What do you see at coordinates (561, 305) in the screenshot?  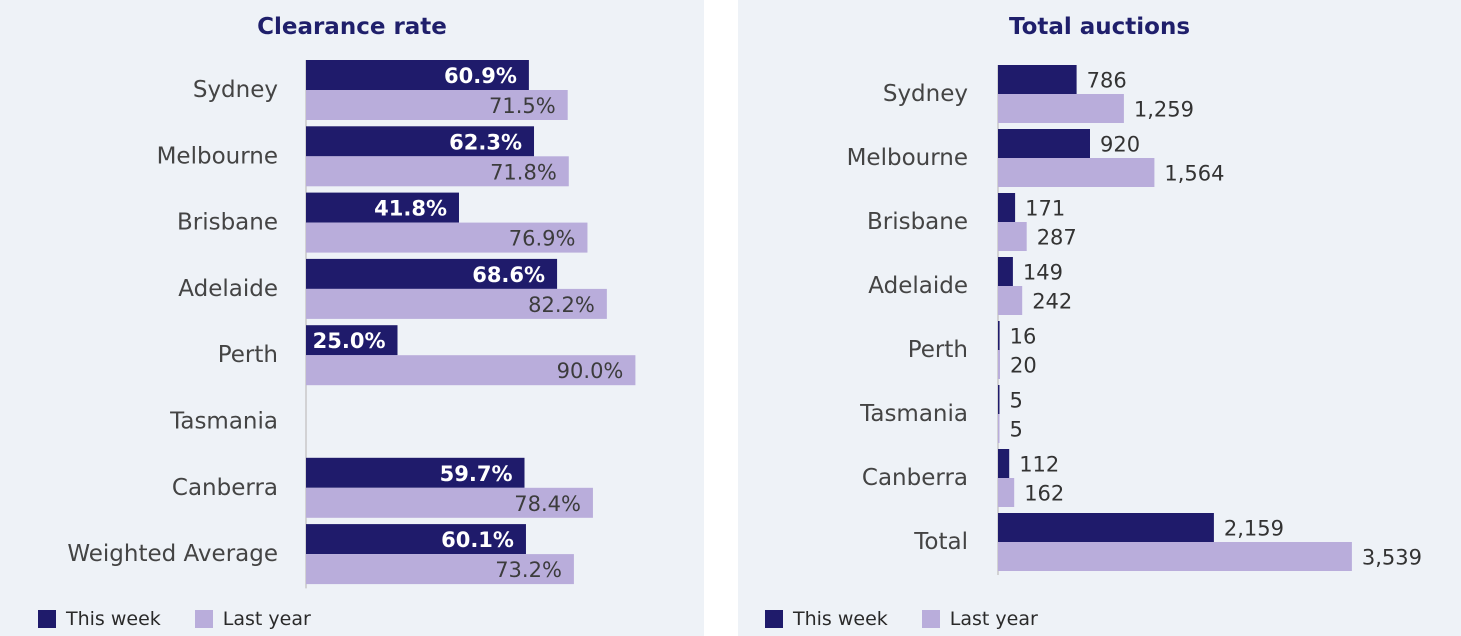 I see `data-label: 82.2%` at bounding box center [561, 305].